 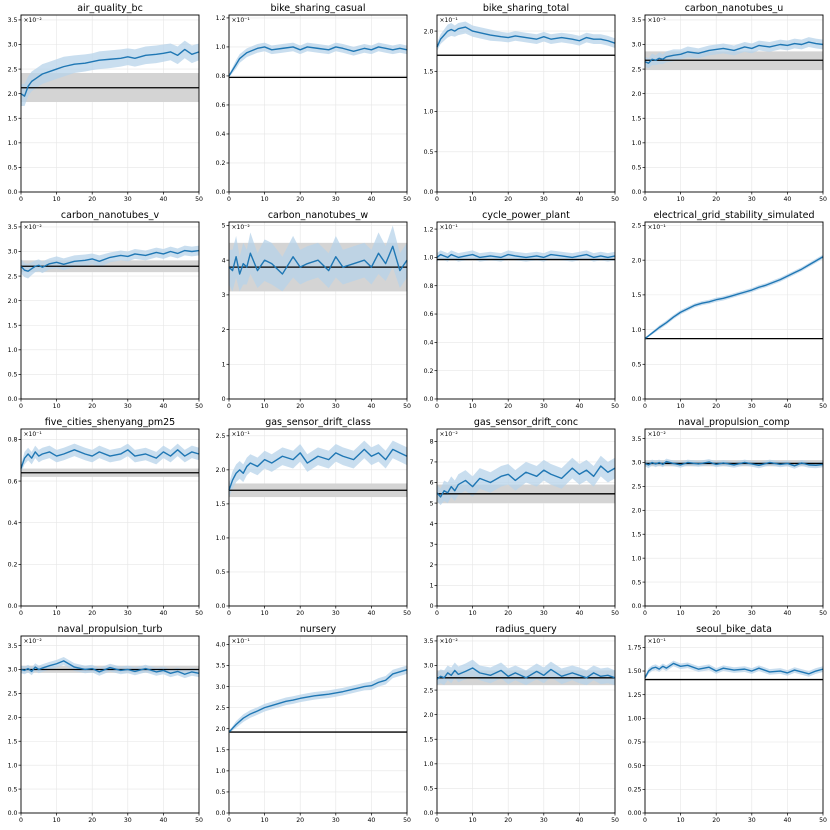 What do you see at coordinates (432, 483) in the screenshot?
I see `y-tick-label: 6` at bounding box center [432, 483].